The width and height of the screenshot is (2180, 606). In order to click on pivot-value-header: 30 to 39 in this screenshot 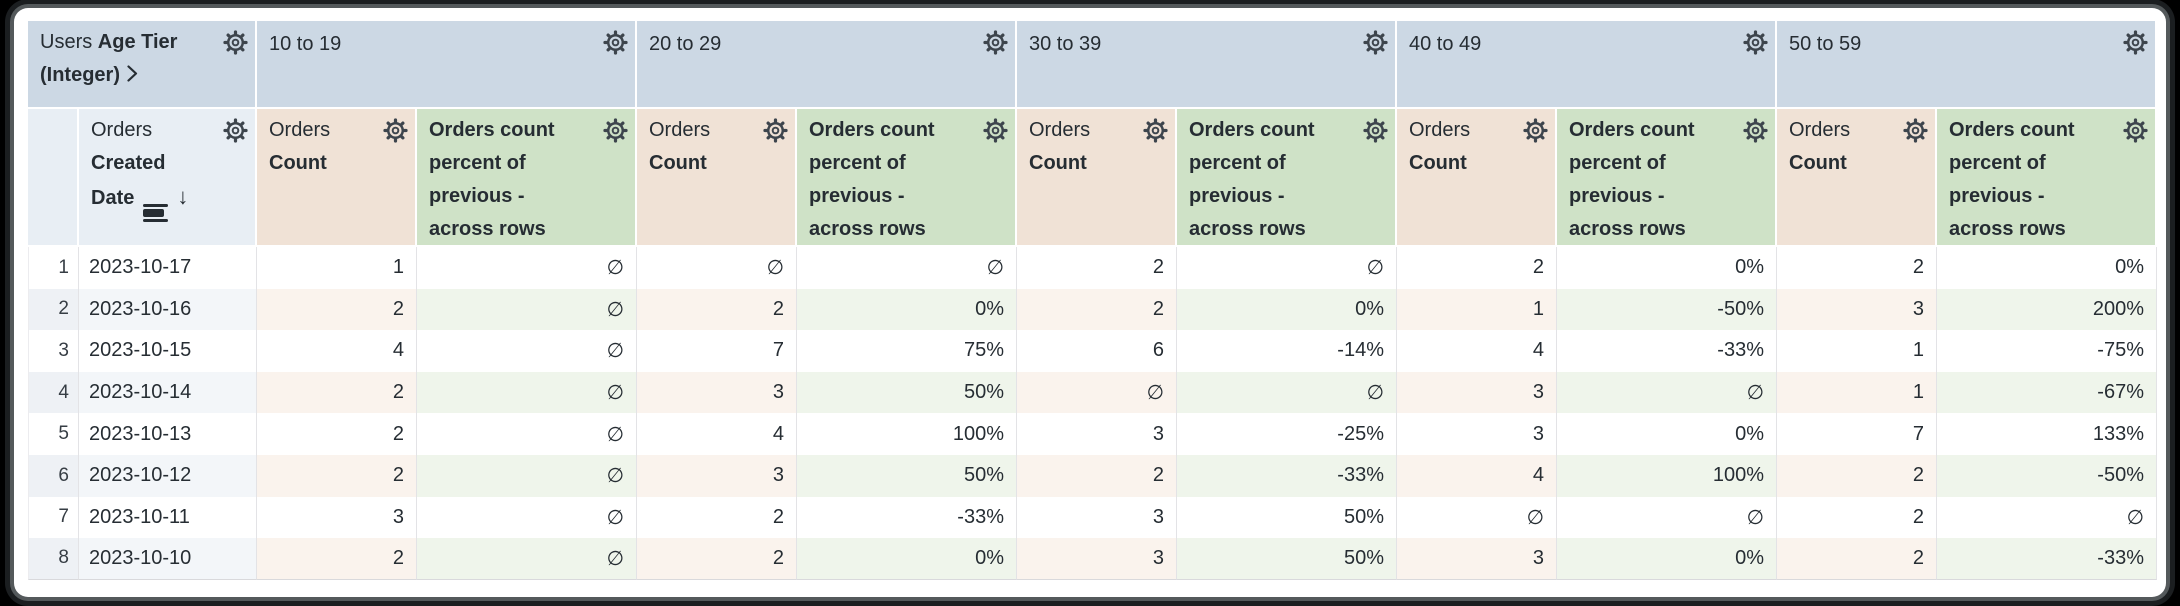, I will do `click(1207, 65)`.